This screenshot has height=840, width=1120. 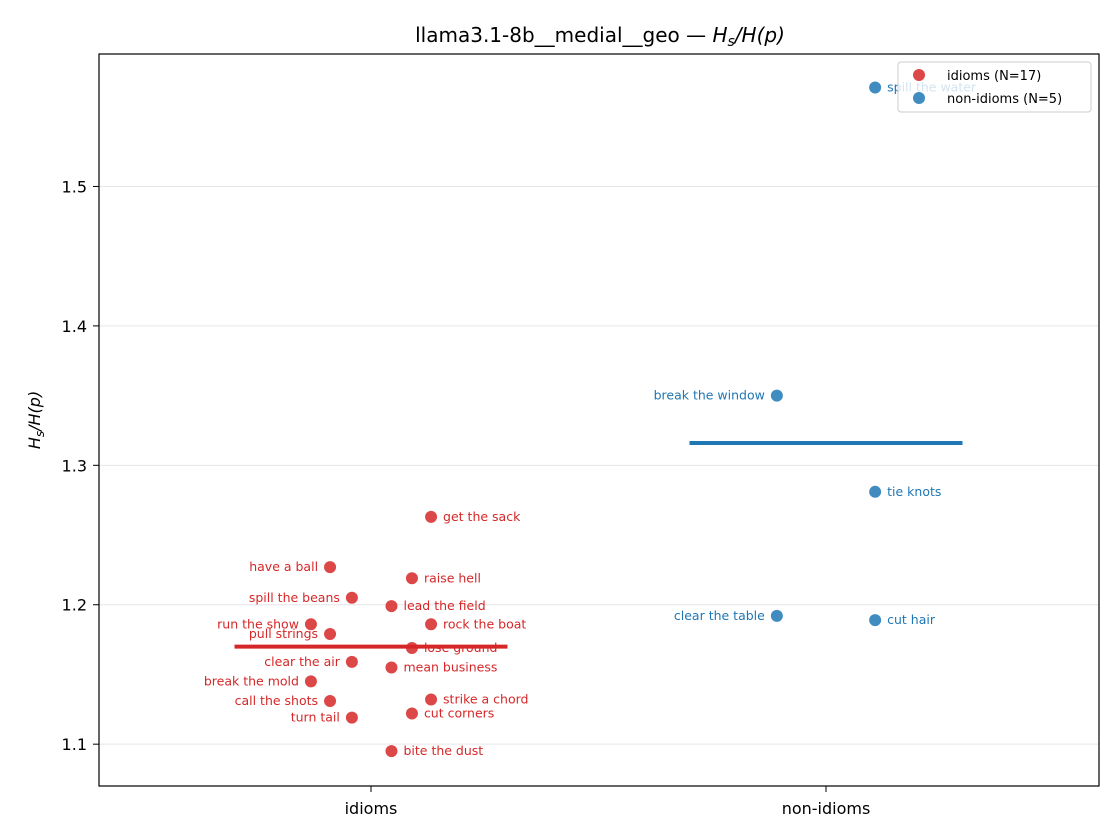 What do you see at coordinates (482, 516) in the screenshot?
I see `point-label: get the sack` at bounding box center [482, 516].